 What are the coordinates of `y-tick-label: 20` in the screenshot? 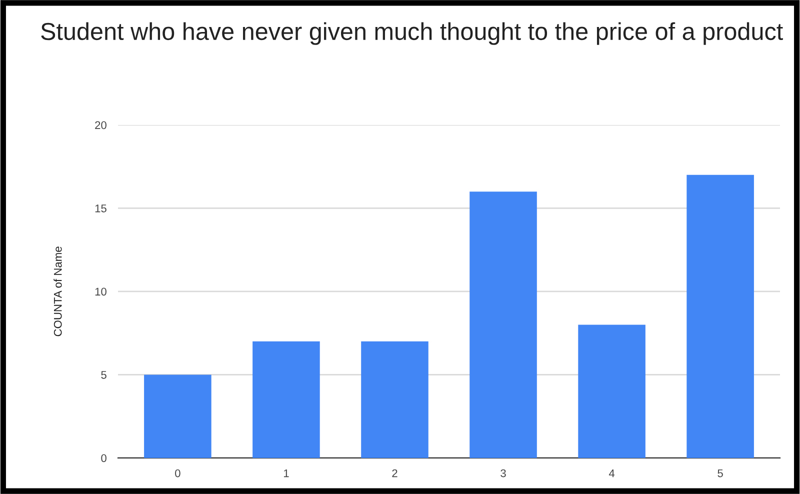 It's located at (100, 125).